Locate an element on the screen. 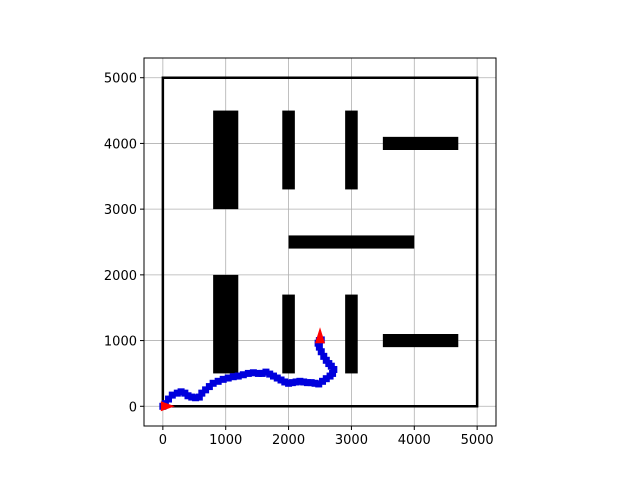 This screenshot has width=640, height=480. x-tick-label-5: 5000 is located at coordinates (477, 440).